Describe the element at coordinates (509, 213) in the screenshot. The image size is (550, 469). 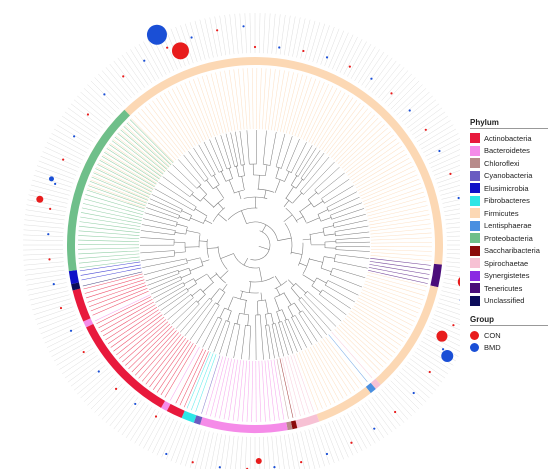
I see `phylum-legend-item: Firmicutes` at that location.